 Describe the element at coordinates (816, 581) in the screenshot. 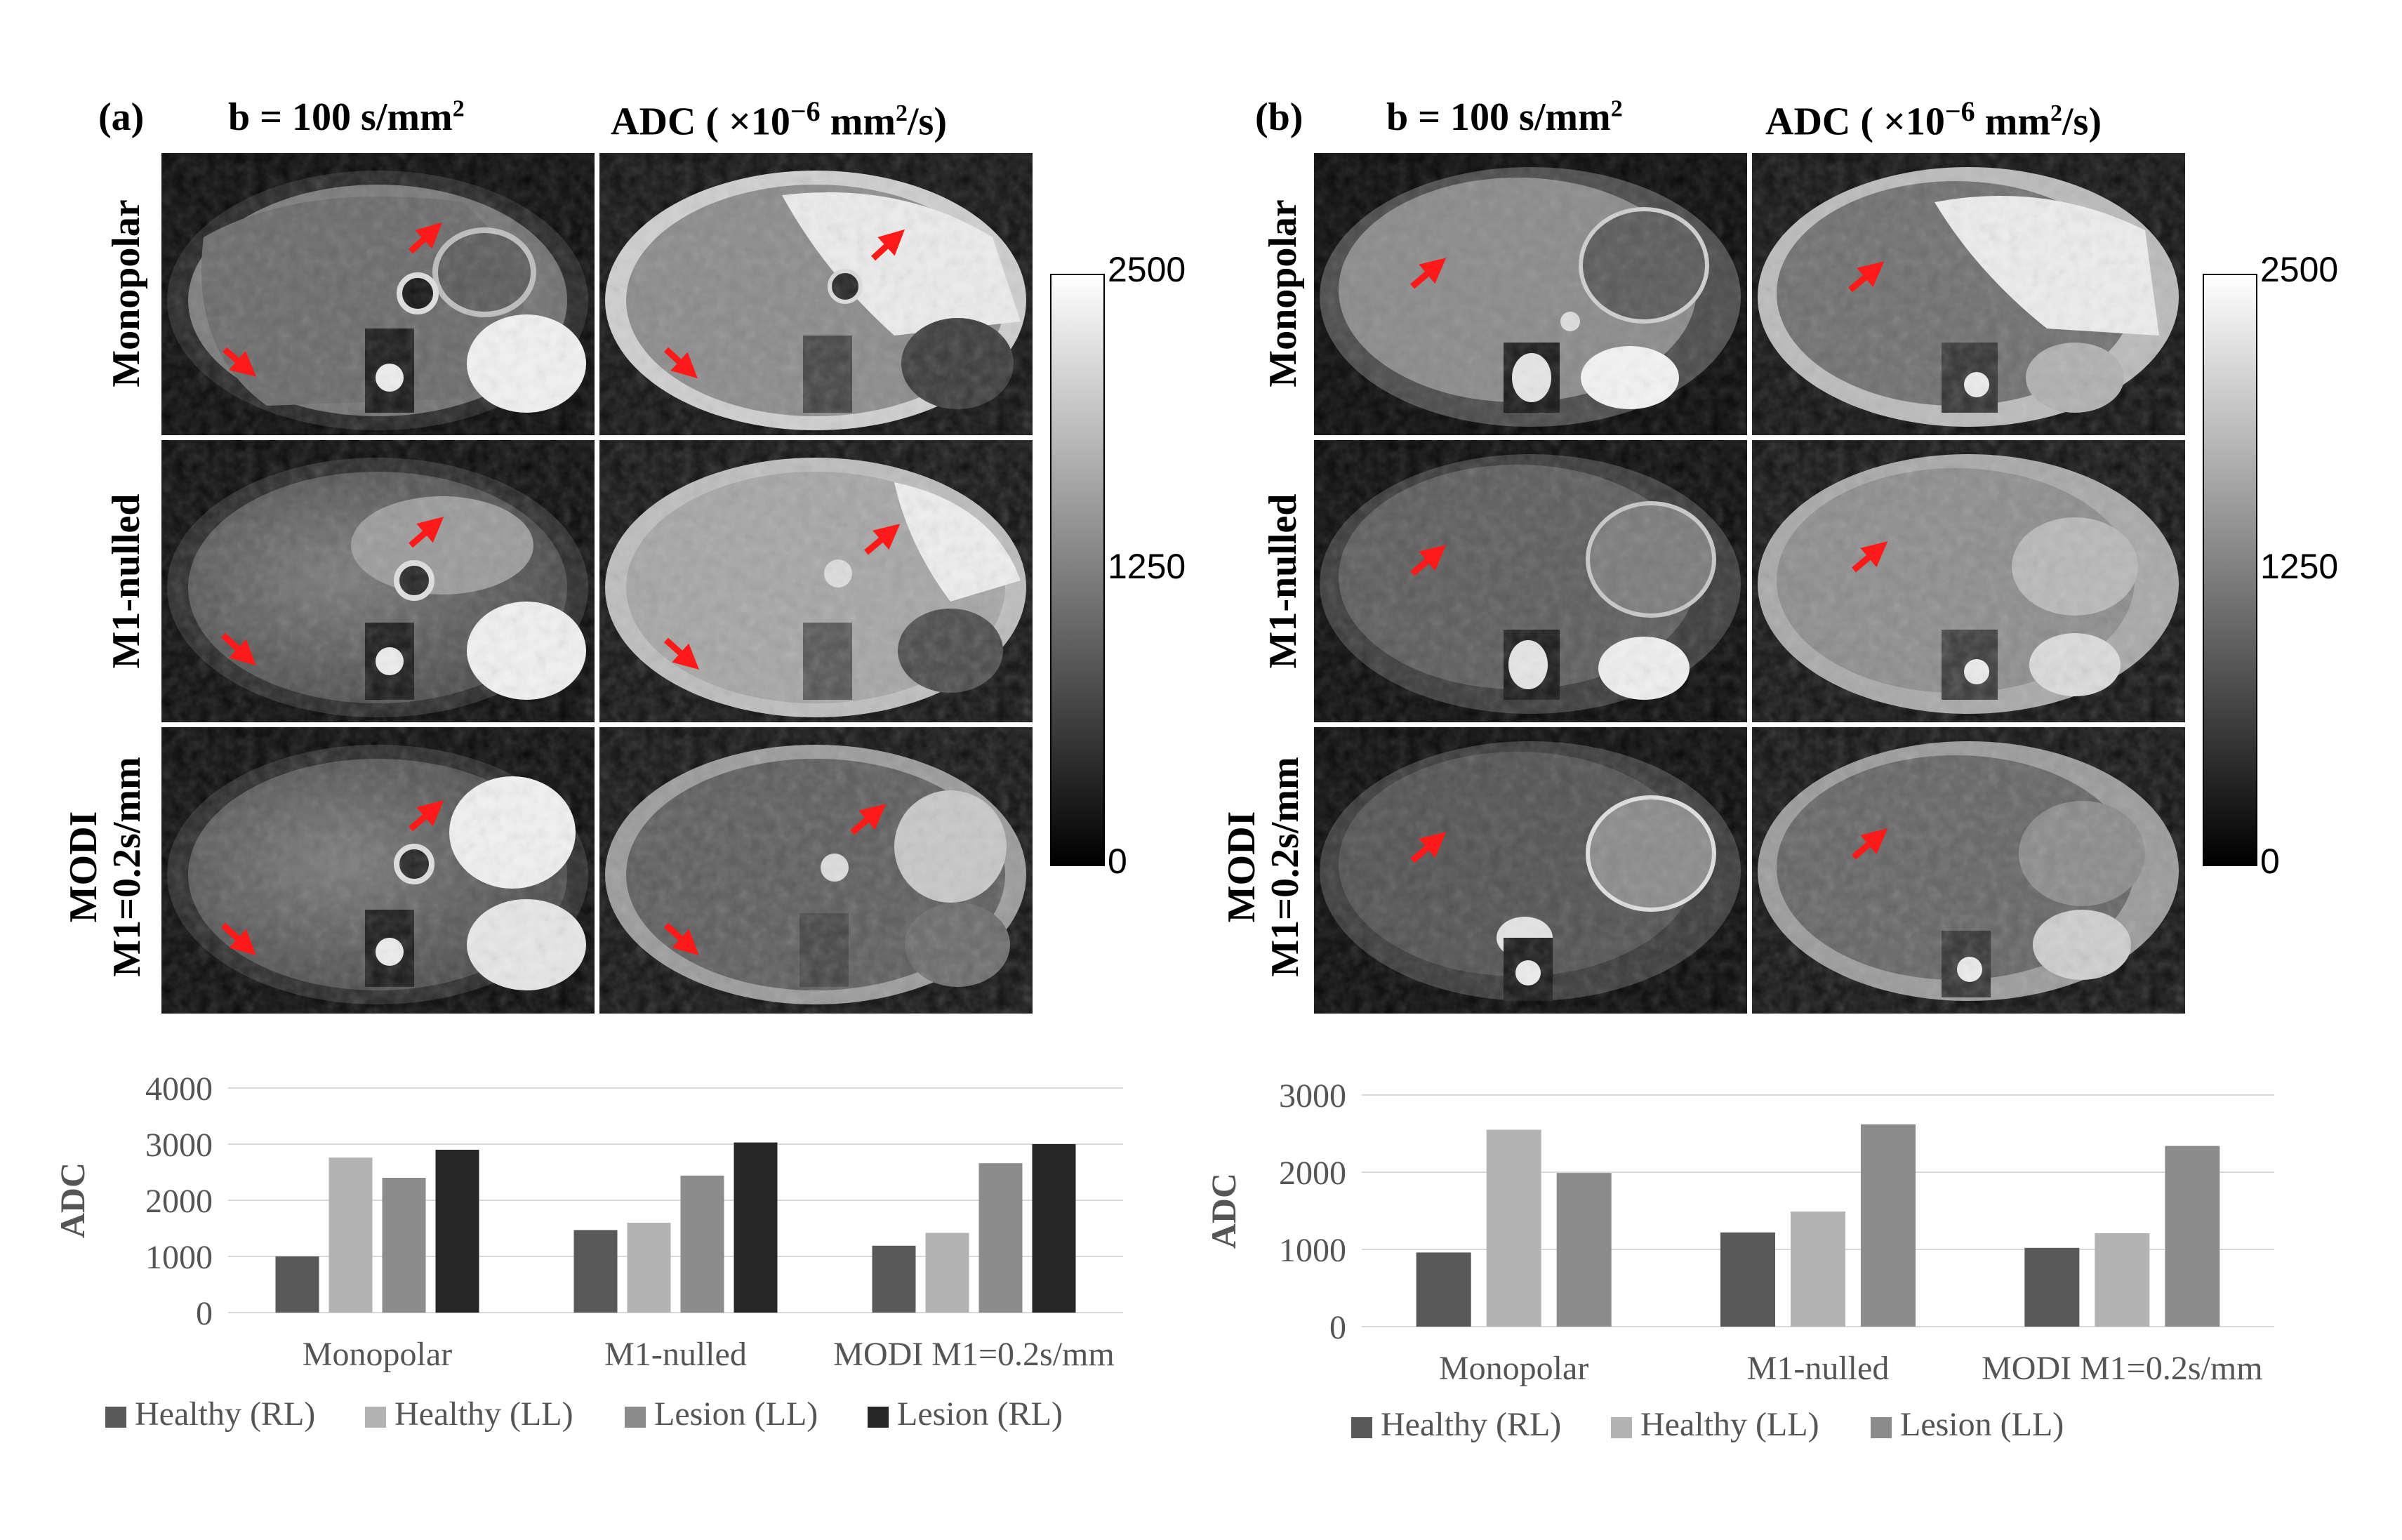

I see `mri-a-adc-m1nulled` at that location.